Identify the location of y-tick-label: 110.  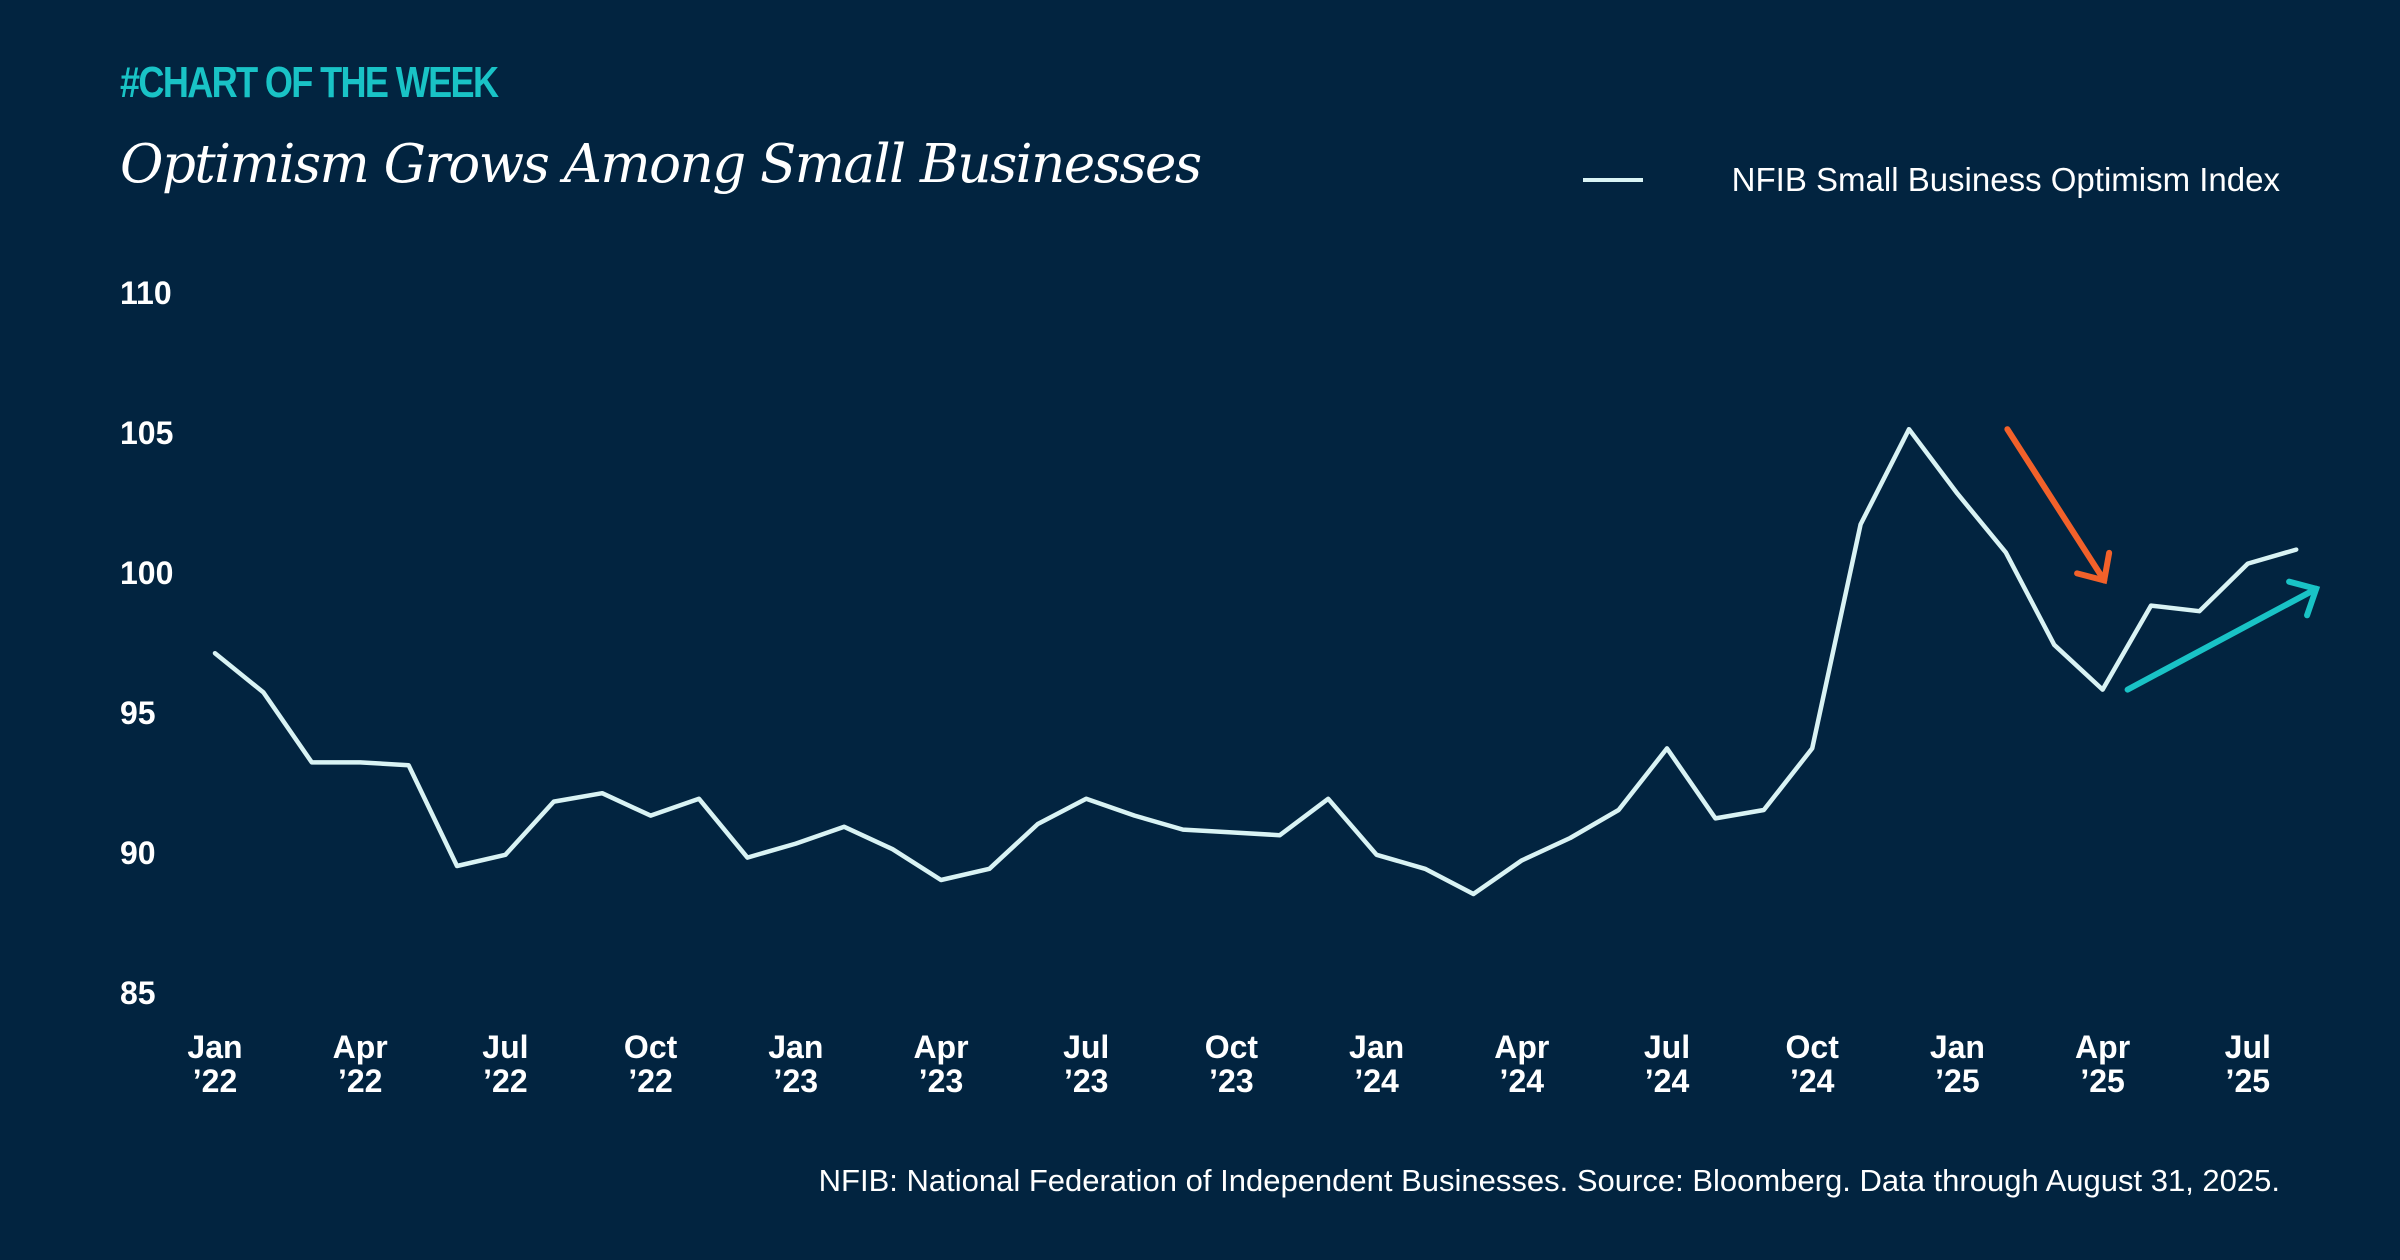
(146, 293).